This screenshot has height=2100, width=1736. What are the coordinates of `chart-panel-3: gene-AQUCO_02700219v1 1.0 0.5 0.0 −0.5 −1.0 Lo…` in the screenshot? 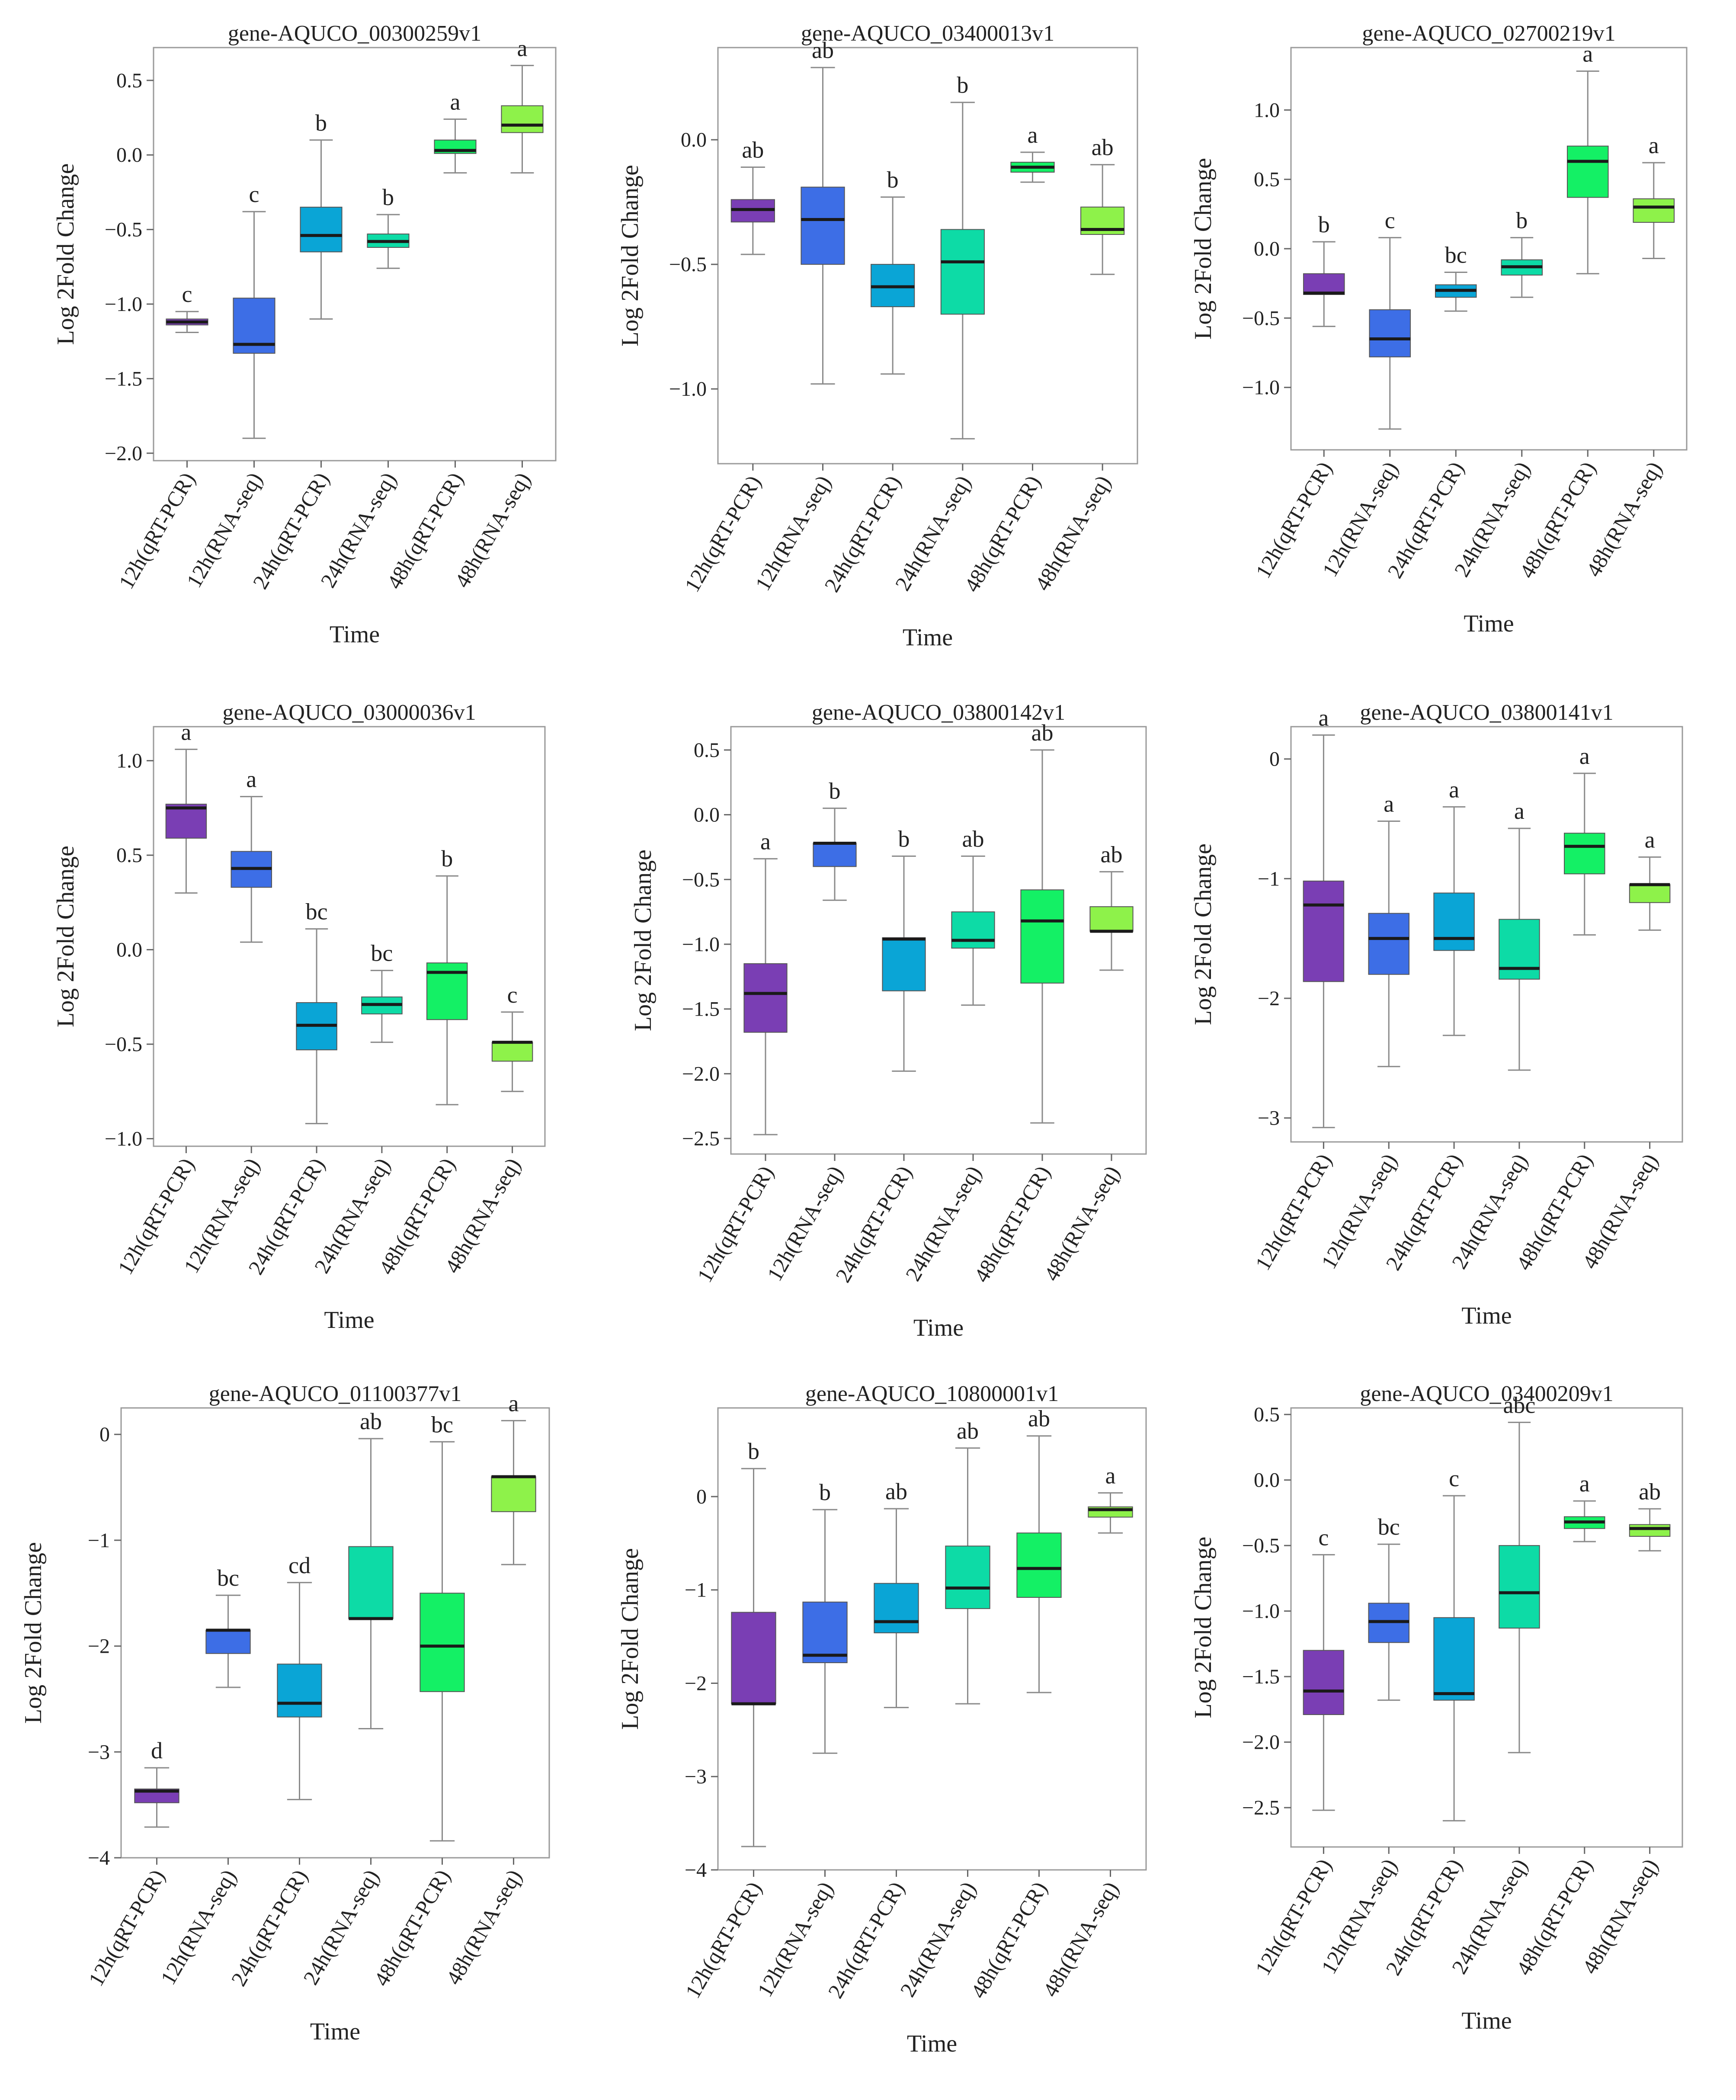 It's located at (1439, 329).